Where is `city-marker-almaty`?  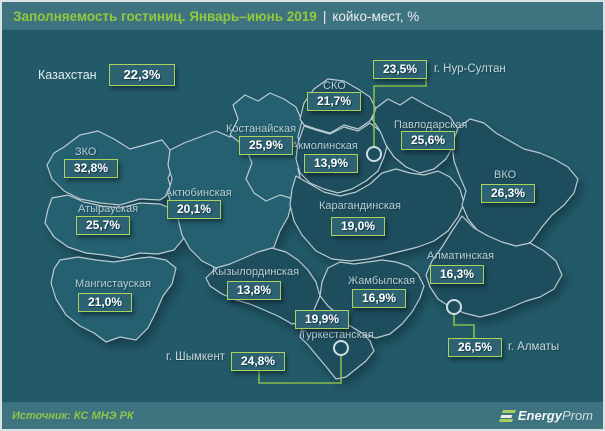 city-marker-almaty is located at coordinates (454, 307).